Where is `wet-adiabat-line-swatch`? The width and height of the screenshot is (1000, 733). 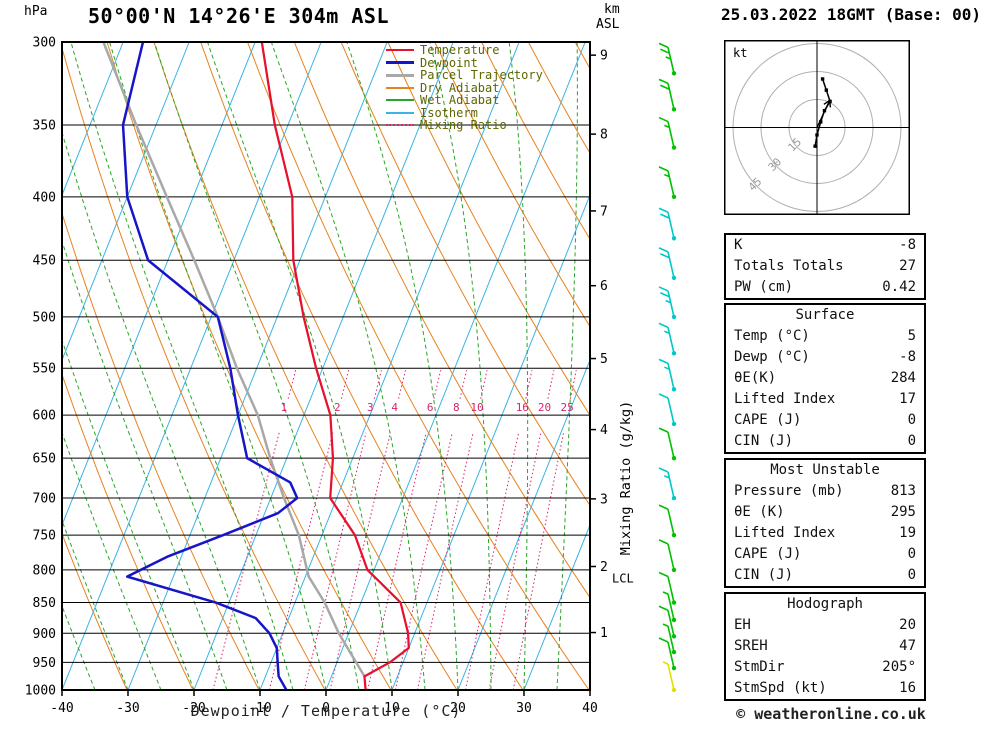 wet-adiabat-line-swatch is located at coordinates (400, 100).